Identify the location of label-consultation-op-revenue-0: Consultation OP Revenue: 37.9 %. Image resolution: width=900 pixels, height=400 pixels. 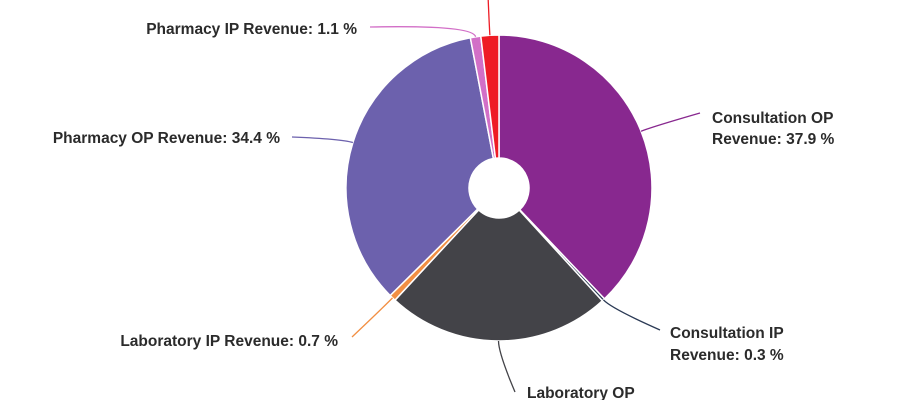
(773, 129).